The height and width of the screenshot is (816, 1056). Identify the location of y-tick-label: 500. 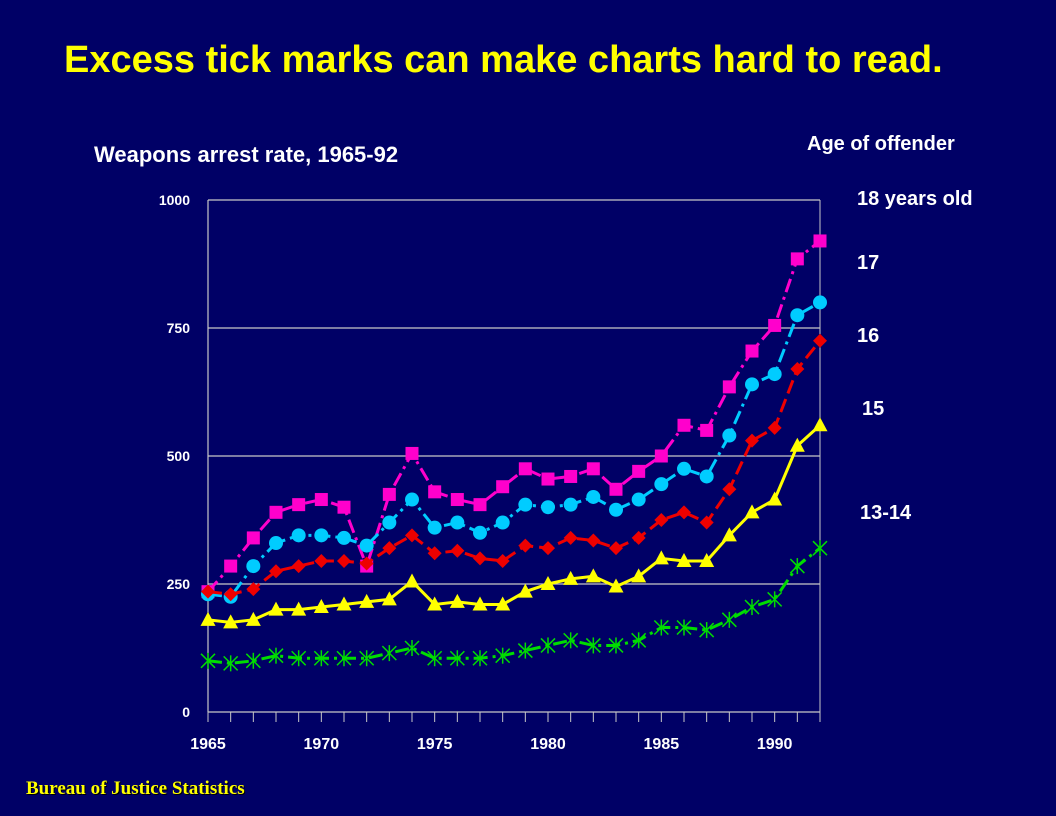
(179, 456).